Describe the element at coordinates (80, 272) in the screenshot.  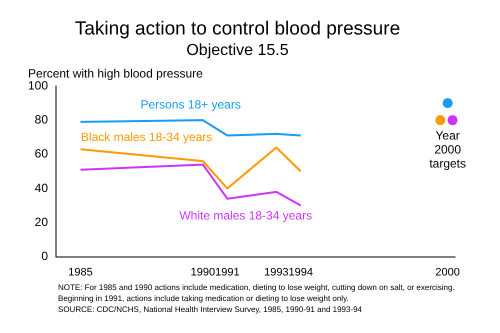
I see `x-tick-label: 1985` at that location.